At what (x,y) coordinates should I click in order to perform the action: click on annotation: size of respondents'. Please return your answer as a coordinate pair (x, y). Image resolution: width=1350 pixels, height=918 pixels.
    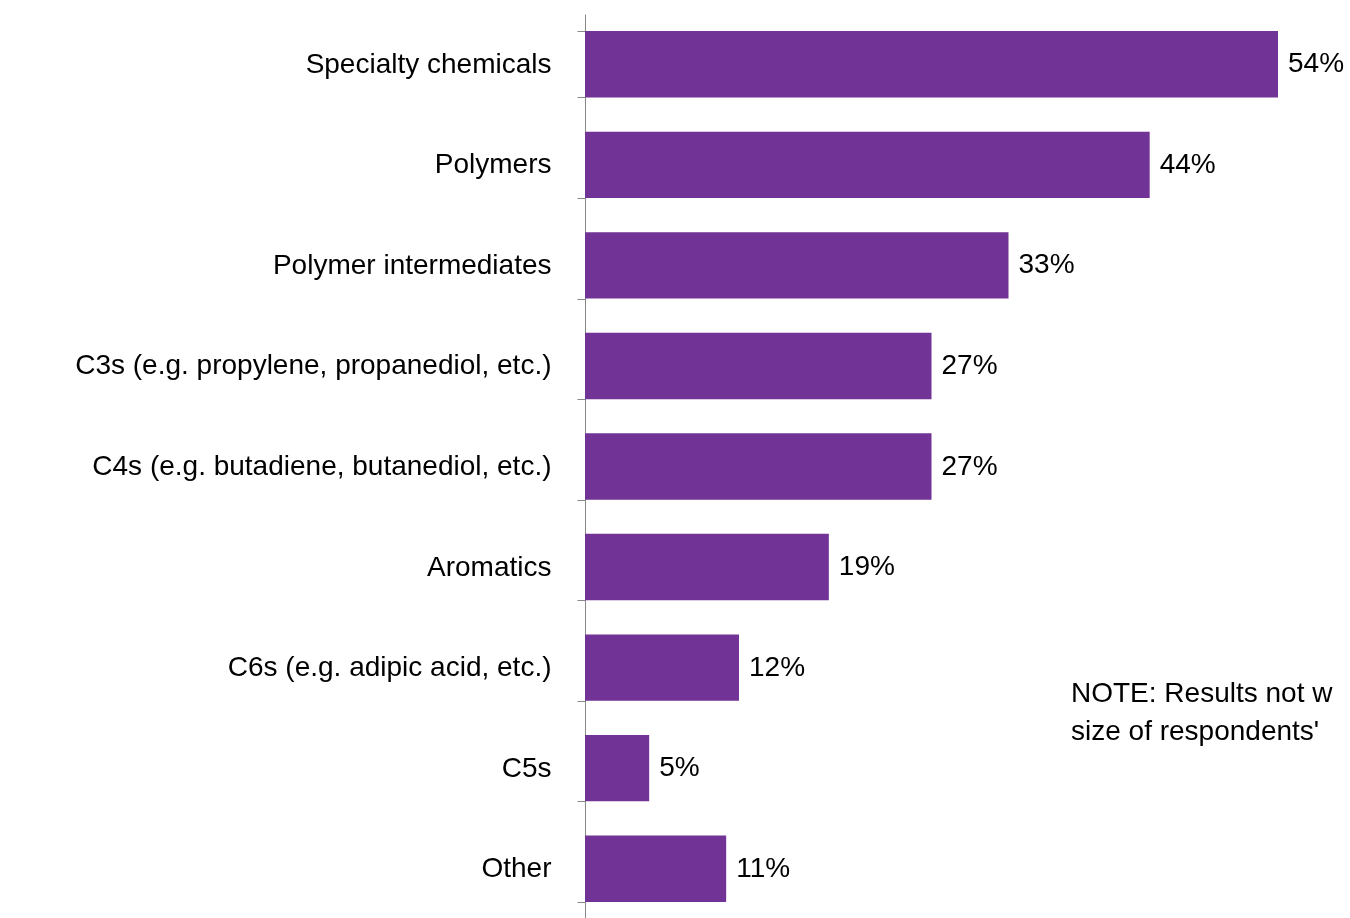
    Looking at the image, I should click on (1196, 731).